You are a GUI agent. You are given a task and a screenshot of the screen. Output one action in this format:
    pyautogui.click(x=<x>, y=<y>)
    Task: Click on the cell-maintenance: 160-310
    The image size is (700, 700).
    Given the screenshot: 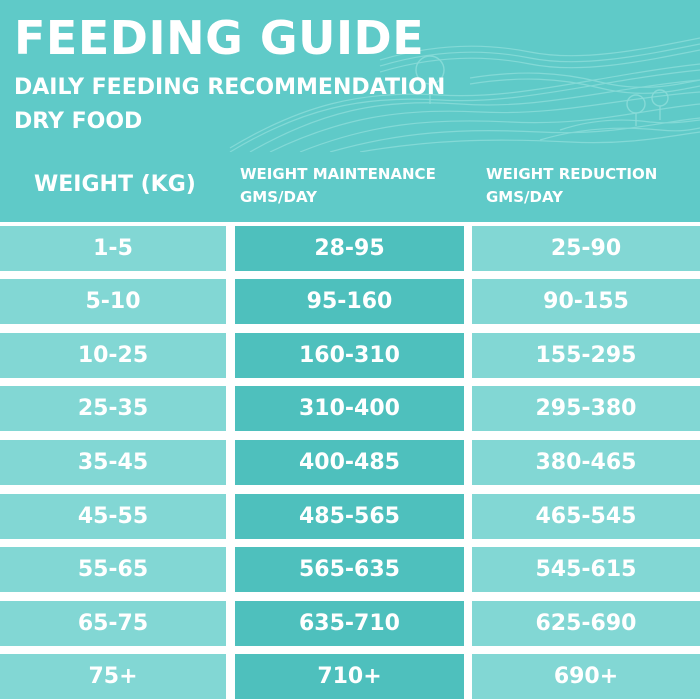 What is the action you would take?
    pyautogui.click(x=349, y=355)
    